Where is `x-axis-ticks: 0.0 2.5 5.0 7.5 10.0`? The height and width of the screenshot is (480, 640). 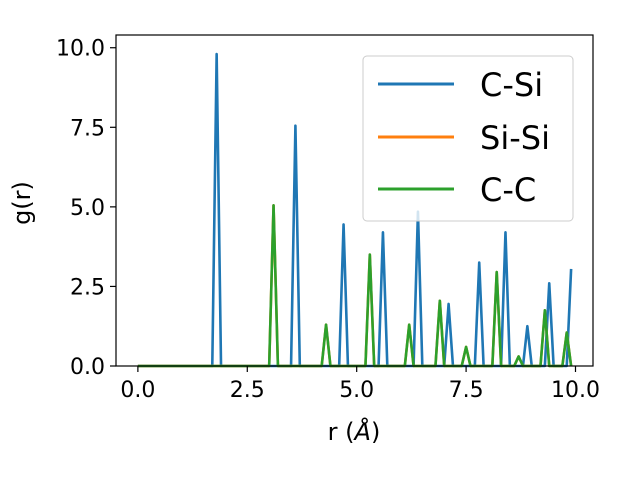 x-axis-ticks: 0.0 2.5 5.0 7.5 10.0 is located at coordinates (360, 384).